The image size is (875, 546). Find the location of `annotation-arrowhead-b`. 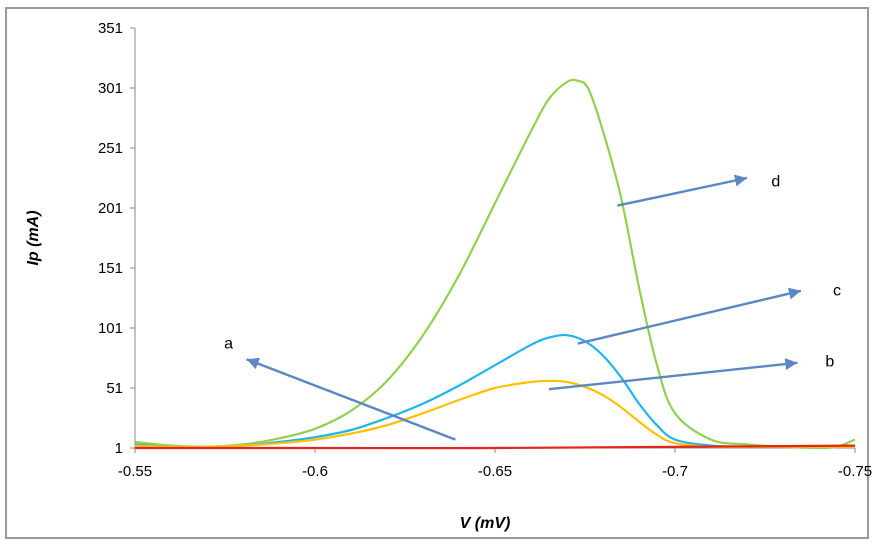

annotation-arrowhead-b is located at coordinates (791, 364).